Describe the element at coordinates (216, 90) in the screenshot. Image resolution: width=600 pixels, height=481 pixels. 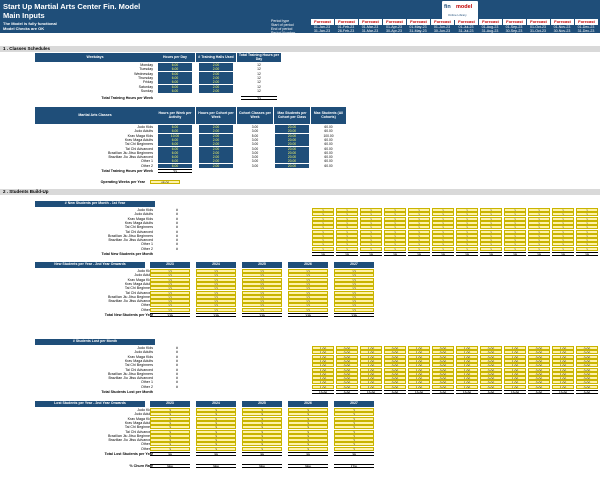
I see `halls-used-input: 2.00` at that location.